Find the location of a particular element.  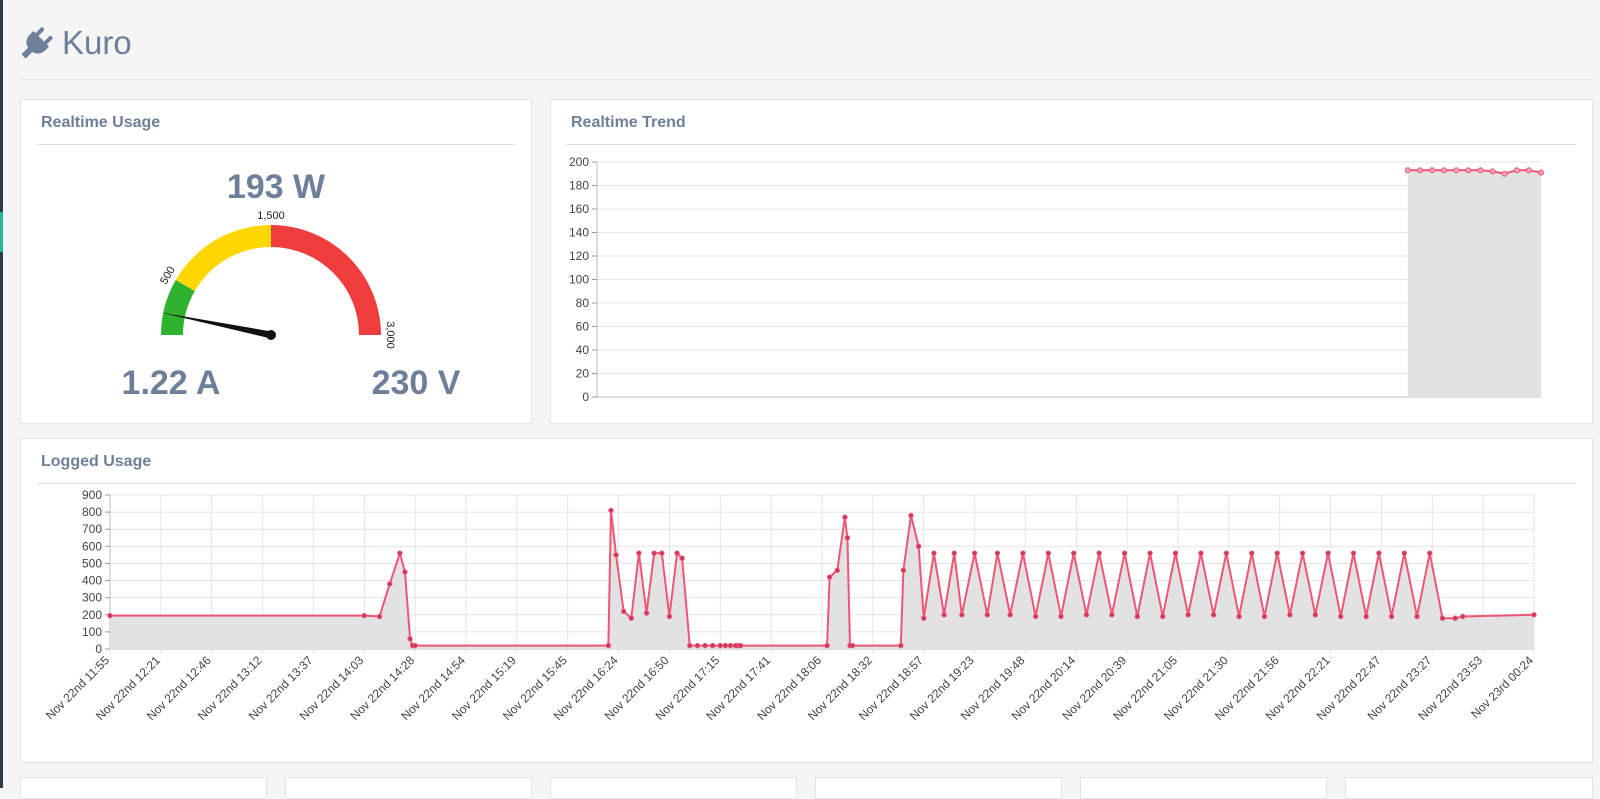

y-tick-label: 60 is located at coordinates (583, 327).